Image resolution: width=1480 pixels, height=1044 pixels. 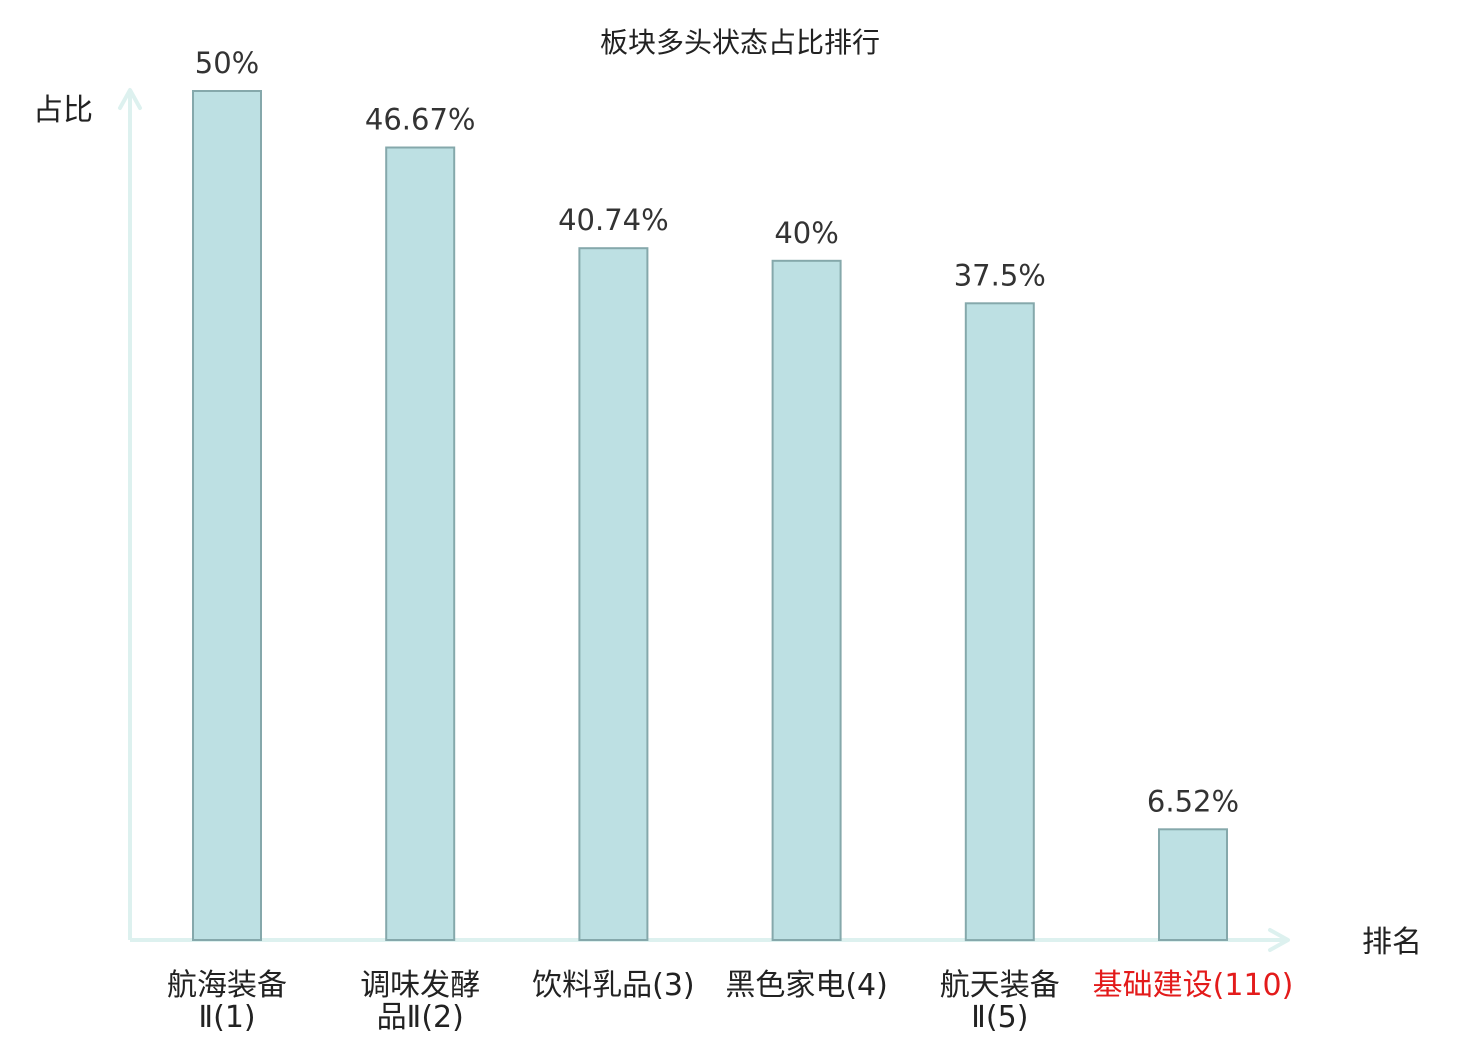 I want to click on data-label: 37.5%, so click(x=1000, y=275).